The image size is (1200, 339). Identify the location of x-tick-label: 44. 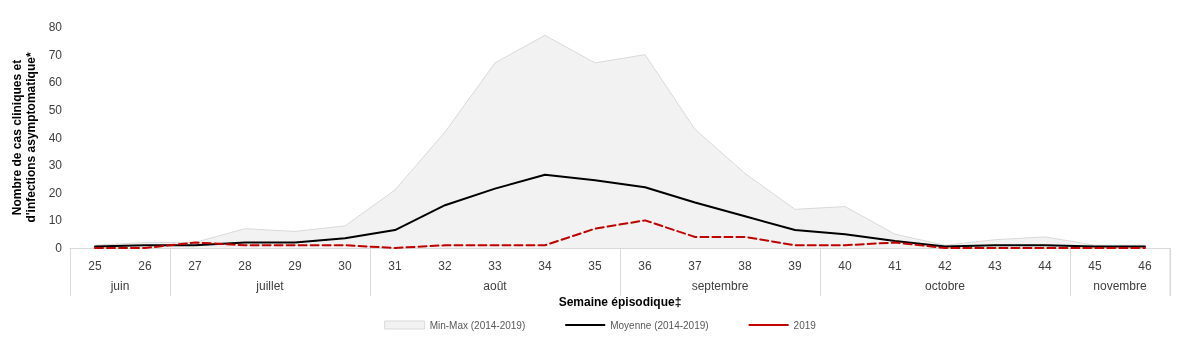
(1045, 266).